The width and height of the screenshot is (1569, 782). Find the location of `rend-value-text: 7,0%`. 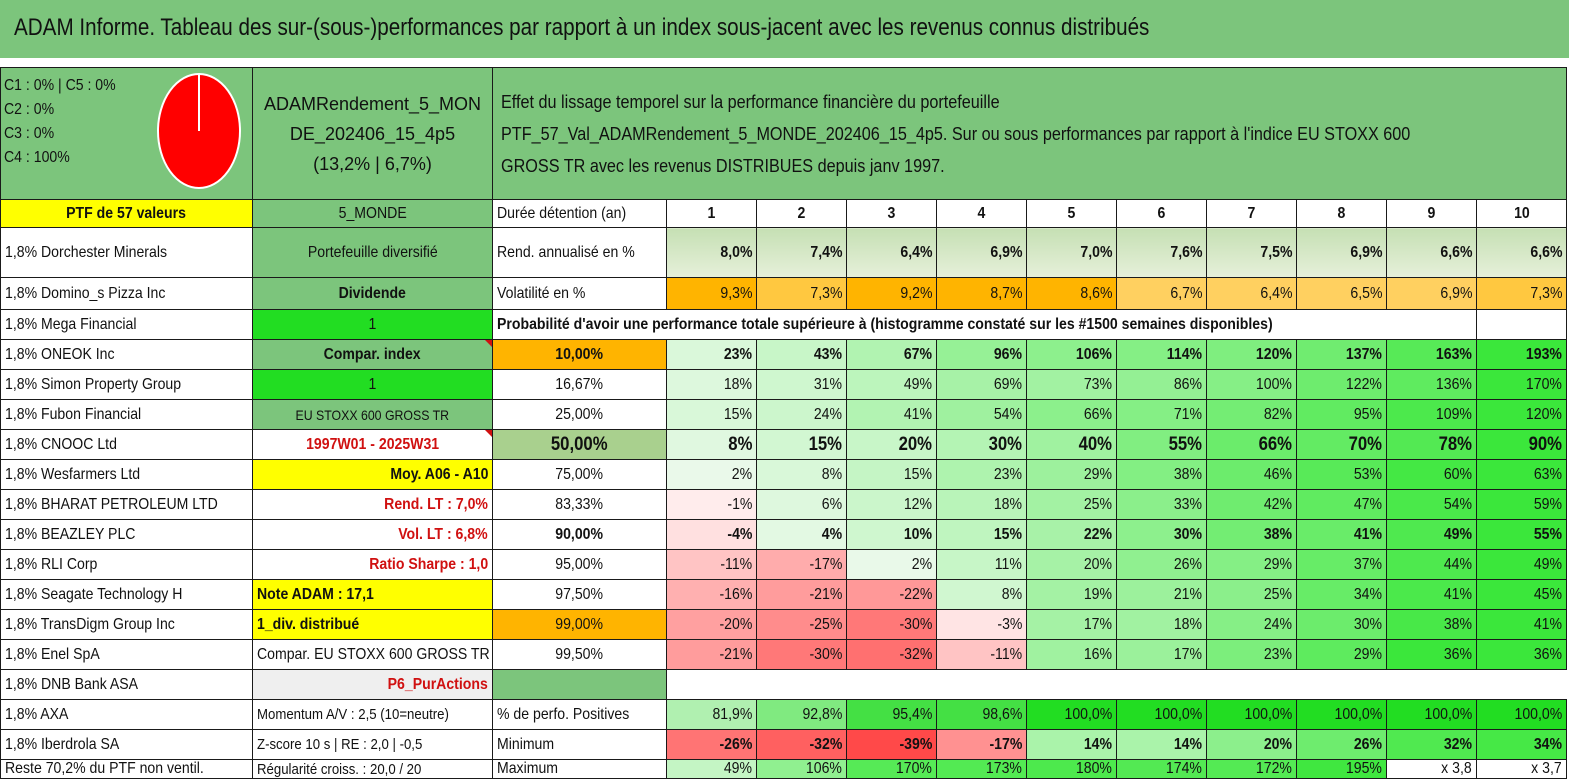

rend-value-text: 7,0% is located at coordinates (1095, 252).